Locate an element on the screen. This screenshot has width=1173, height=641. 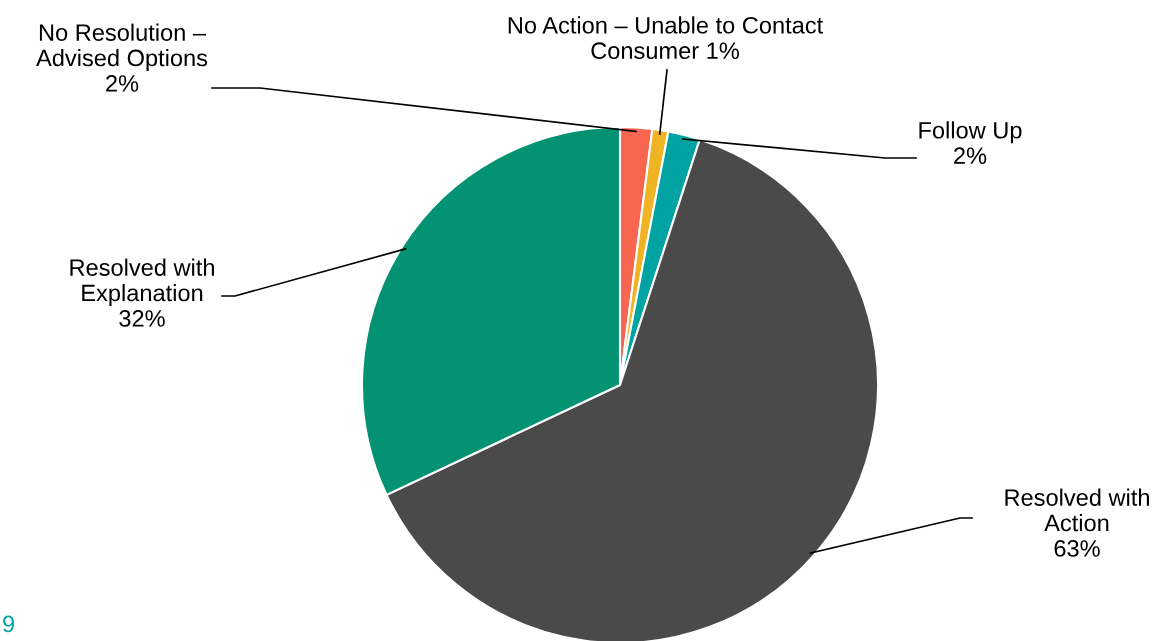
slice-label: Follow Up is located at coordinates (970, 132).